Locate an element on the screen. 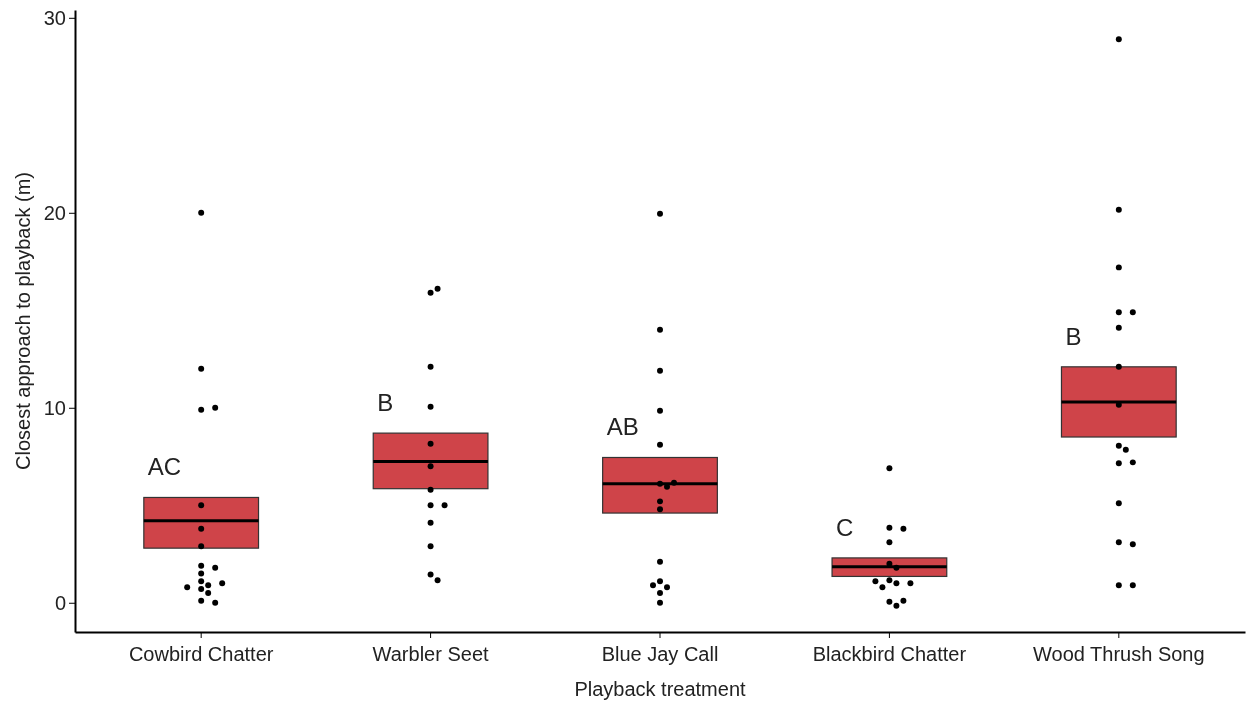 The height and width of the screenshot is (708, 1247). x-axis-title: Playback treatment is located at coordinates (660, 689).